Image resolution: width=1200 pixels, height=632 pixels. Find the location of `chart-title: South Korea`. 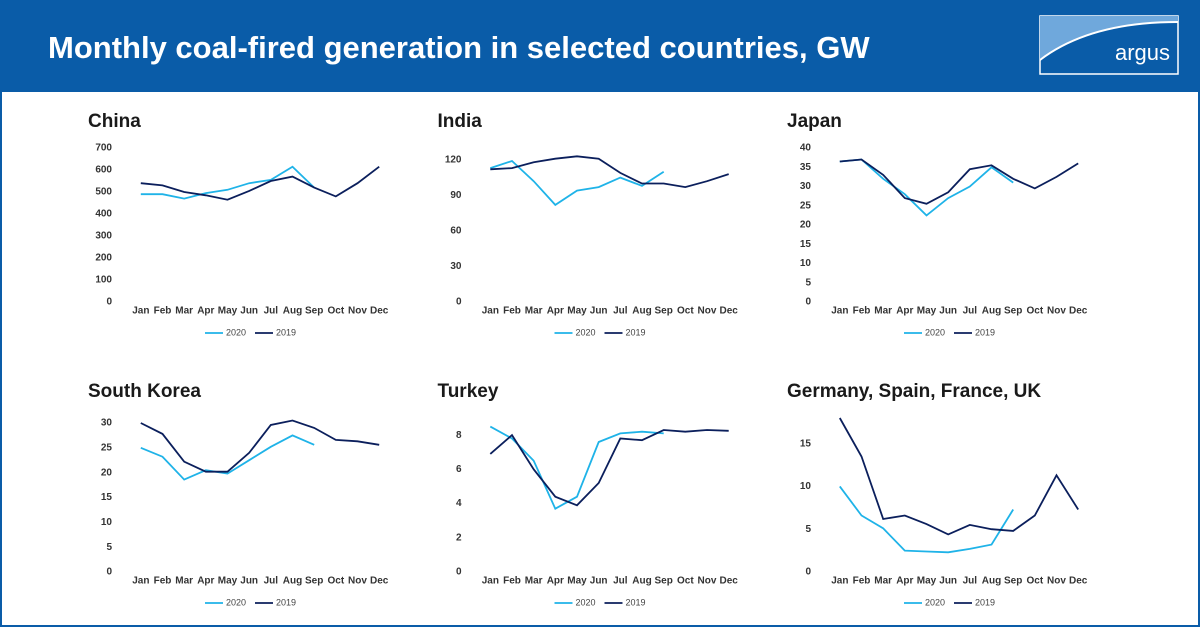

chart-title: South Korea is located at coordinates (144, 391).